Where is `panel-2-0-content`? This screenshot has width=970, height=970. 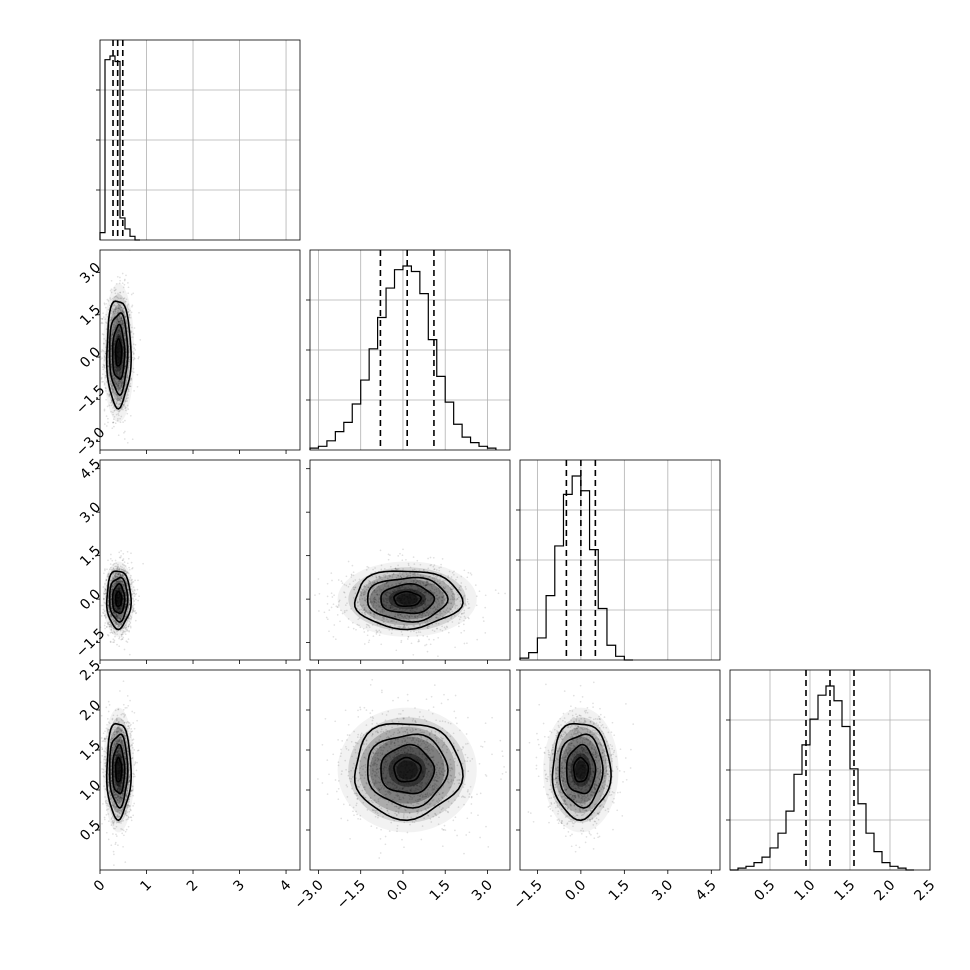 panel-2-0-content is located at coordinates (122, 603).